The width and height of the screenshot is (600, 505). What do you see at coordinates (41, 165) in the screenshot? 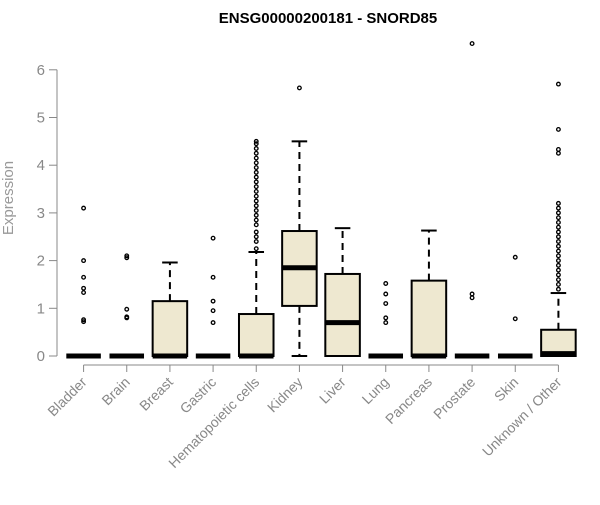
I see `y-tick-label: 4` at bounding box center [41, 165].